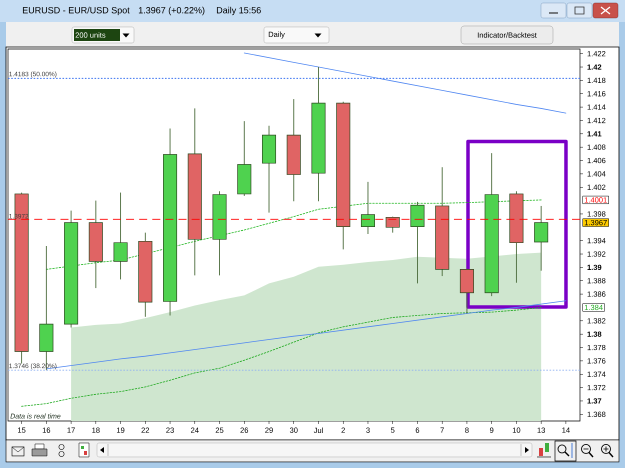 The image size is (625, 468). Describe the element at coordinates (76, 11) in the screenshot. I see `chart-title: EURUSD - EUR/USD Spot` at that location.